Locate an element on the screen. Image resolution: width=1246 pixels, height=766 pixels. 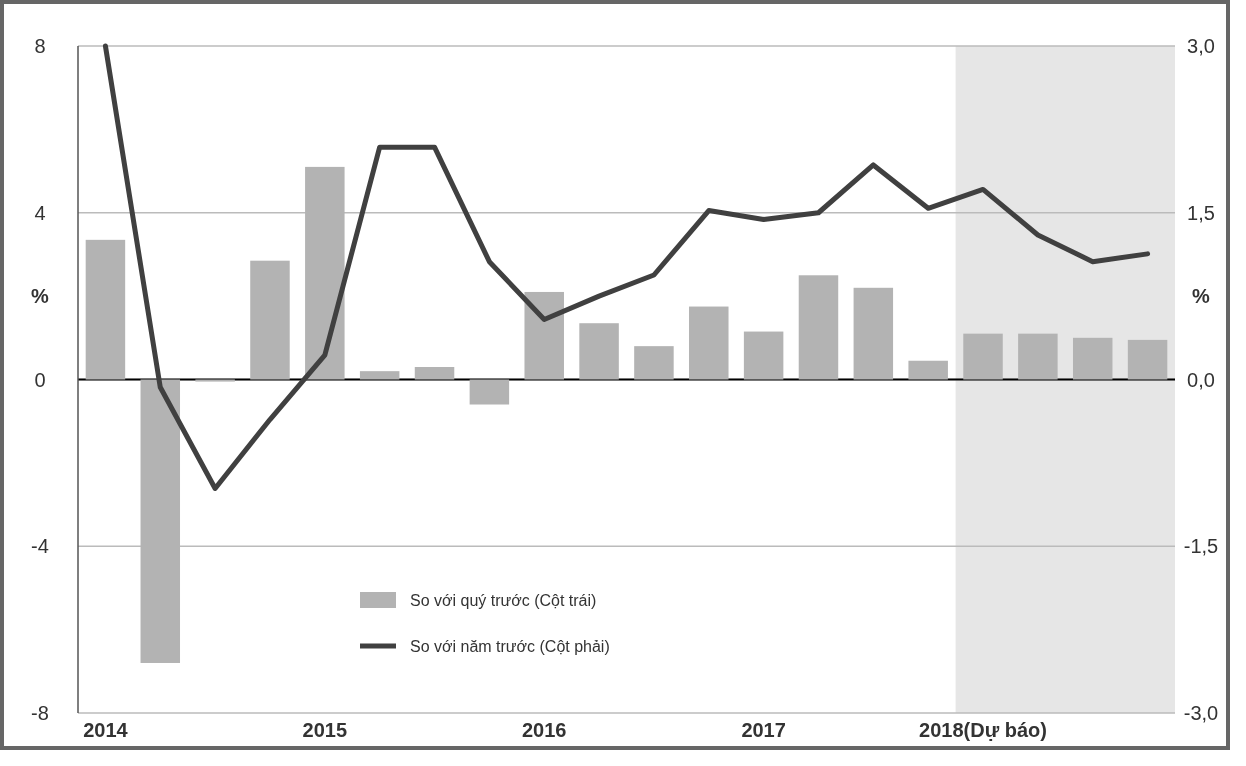
x-tick-label: 2017 is located at coordinates (763, 730).